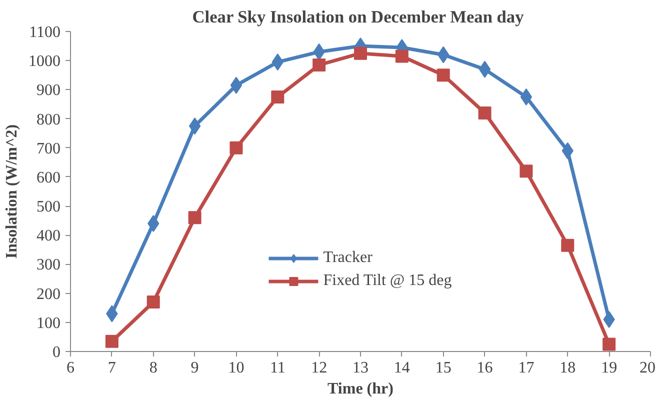  Describe the element at coordinates (48, 91) in the screenshot. I see `y-tick-label: 900` at that location.